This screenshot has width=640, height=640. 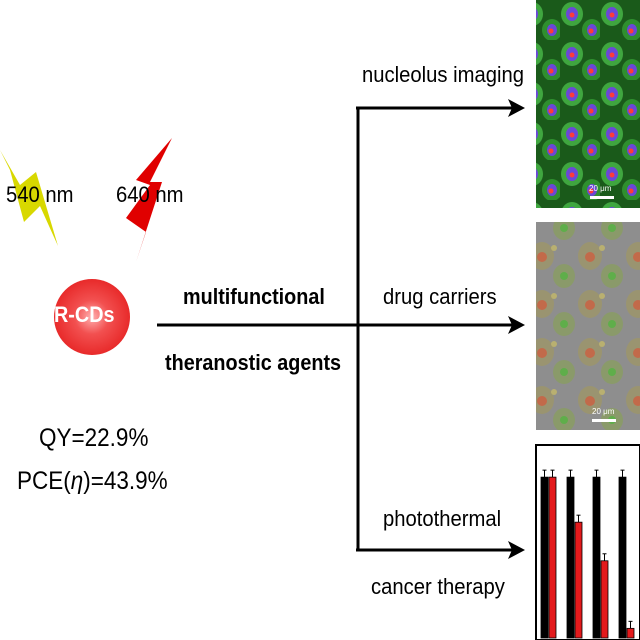 I want to click on pce-suffix: )=43.9%, so click(x=125, y=481).